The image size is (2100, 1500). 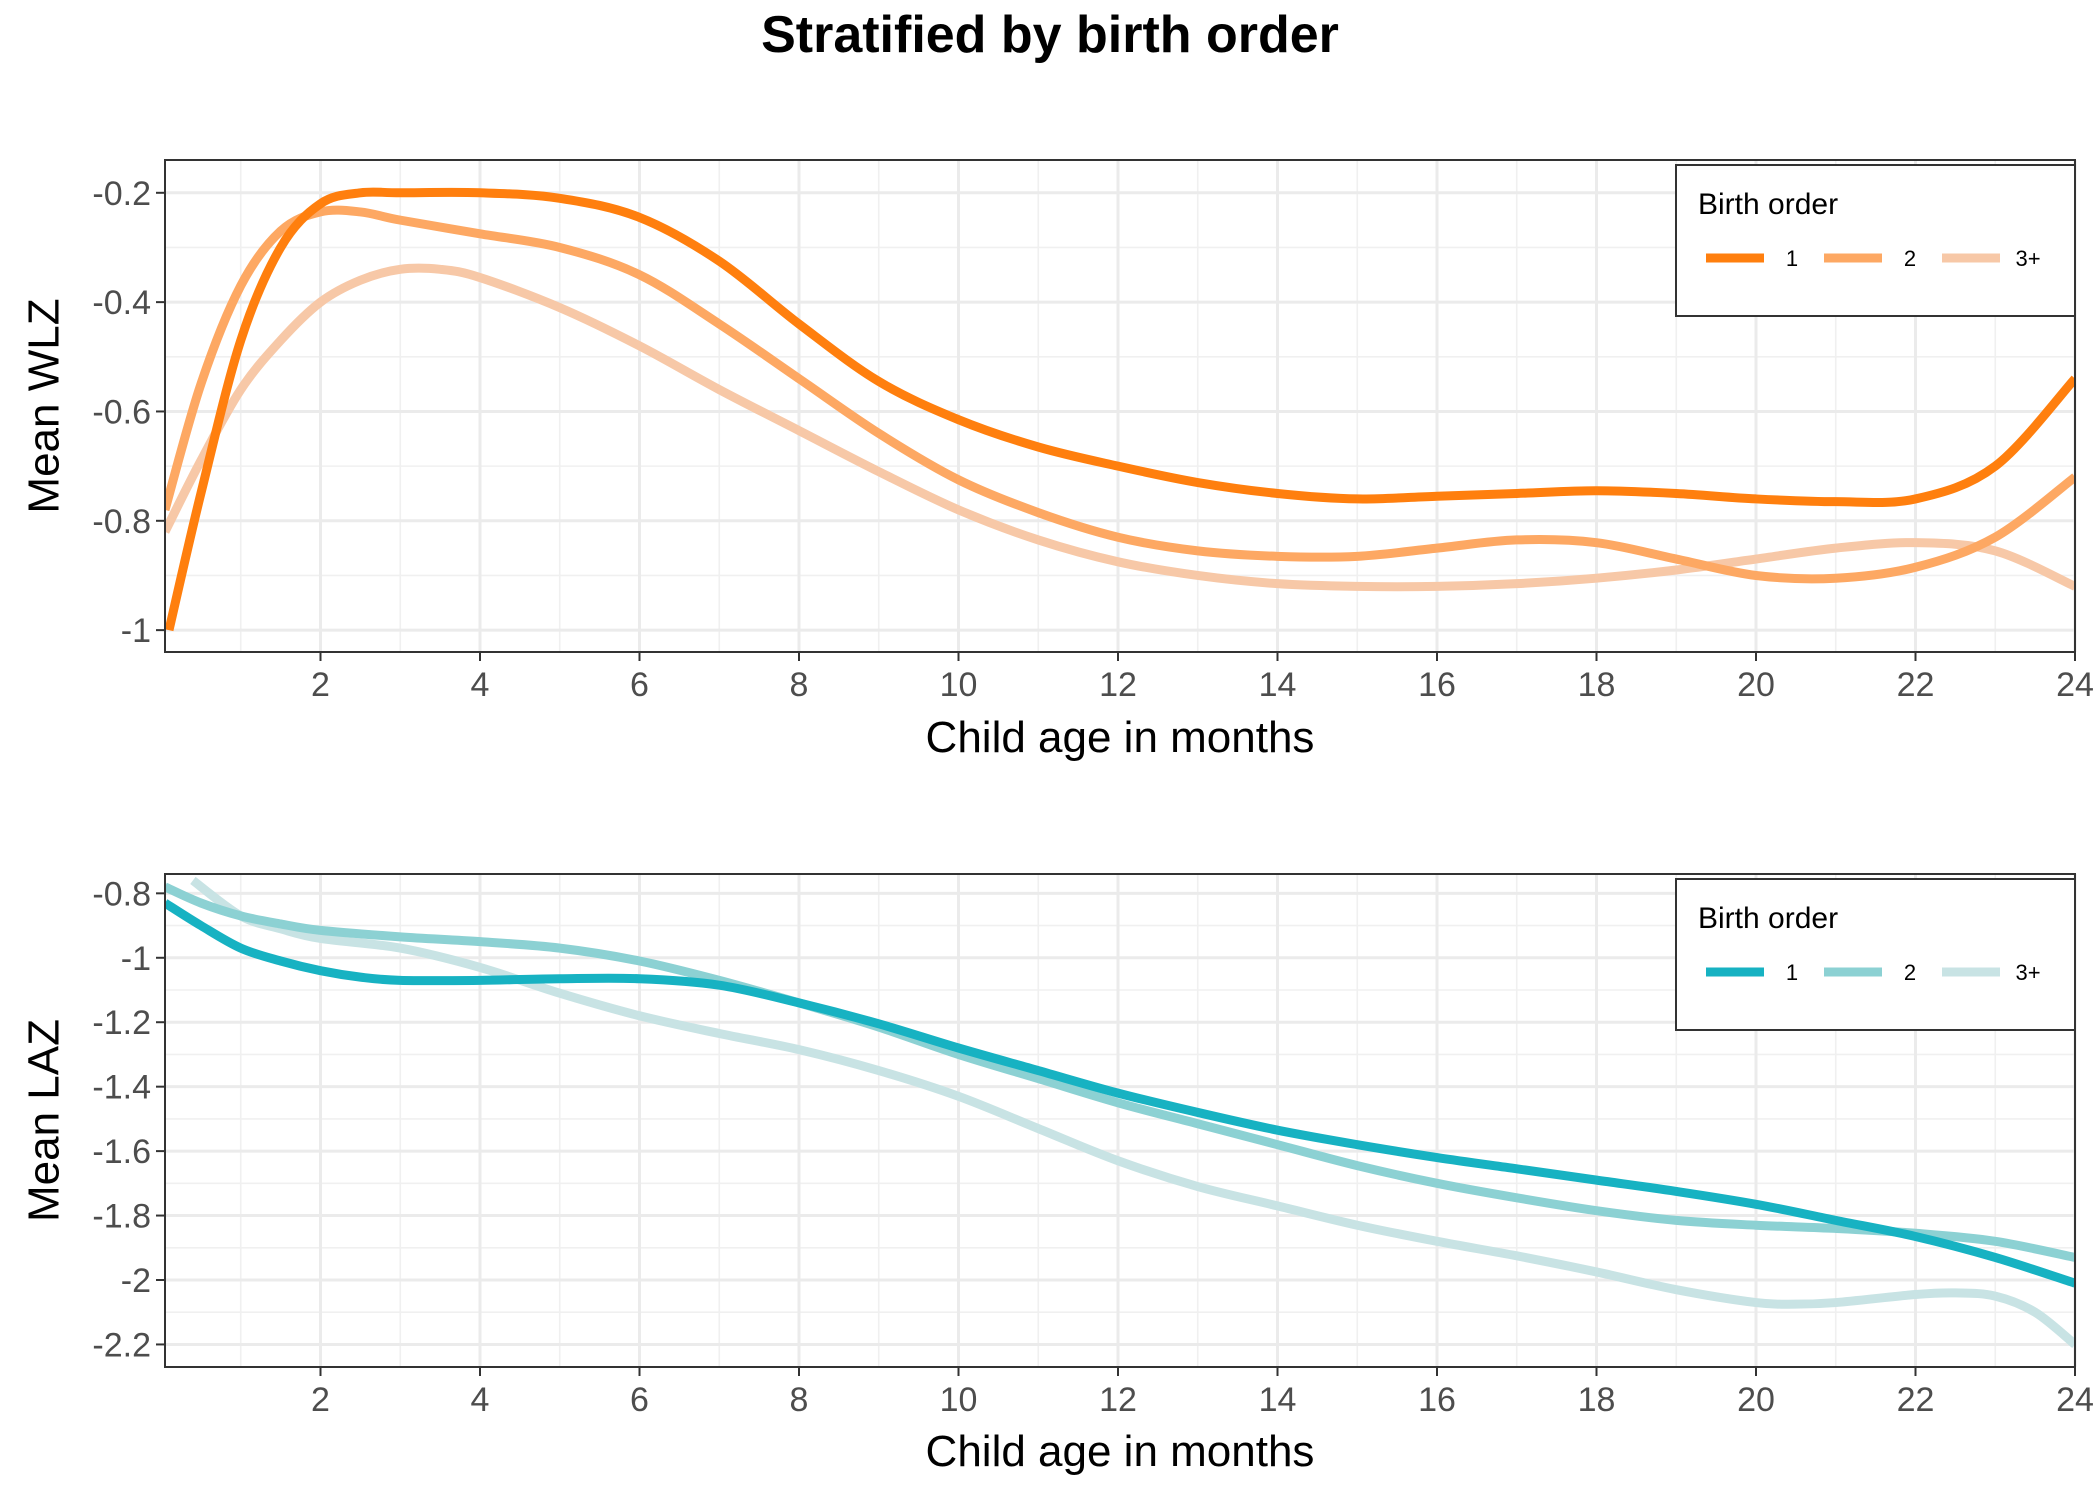 What do you see at coordinates (121, 1152) in the screenshot?
I see `y-tick-label: -1.6` at bounding box center [121, 1152].